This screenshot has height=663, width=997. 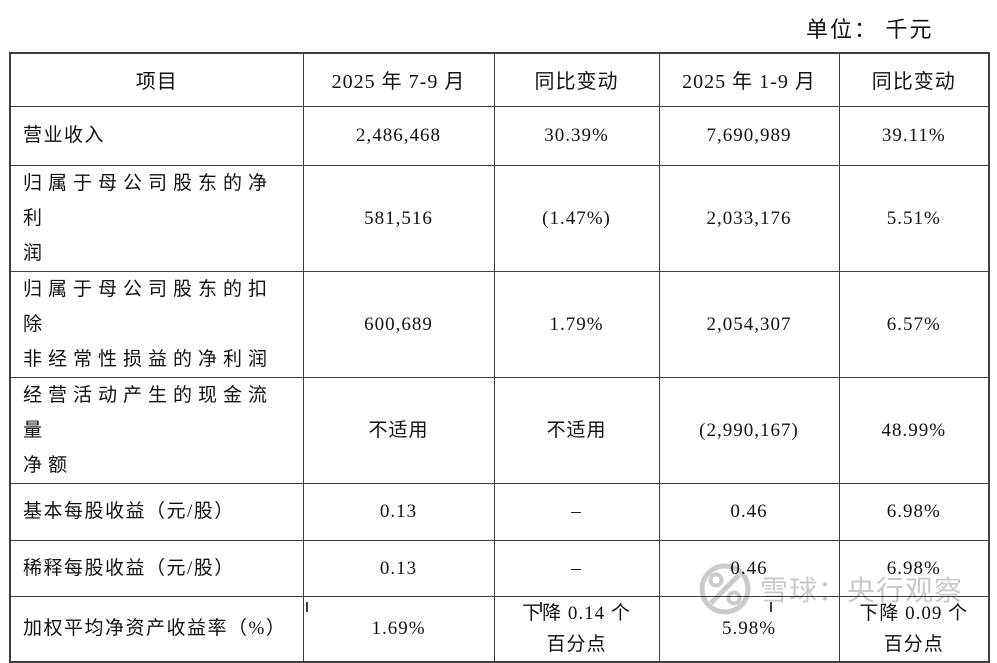 I want to click on table-row: 稀释每股收益（元/股） 0.13–0.46 6.98%, so click(x=499, y=568).